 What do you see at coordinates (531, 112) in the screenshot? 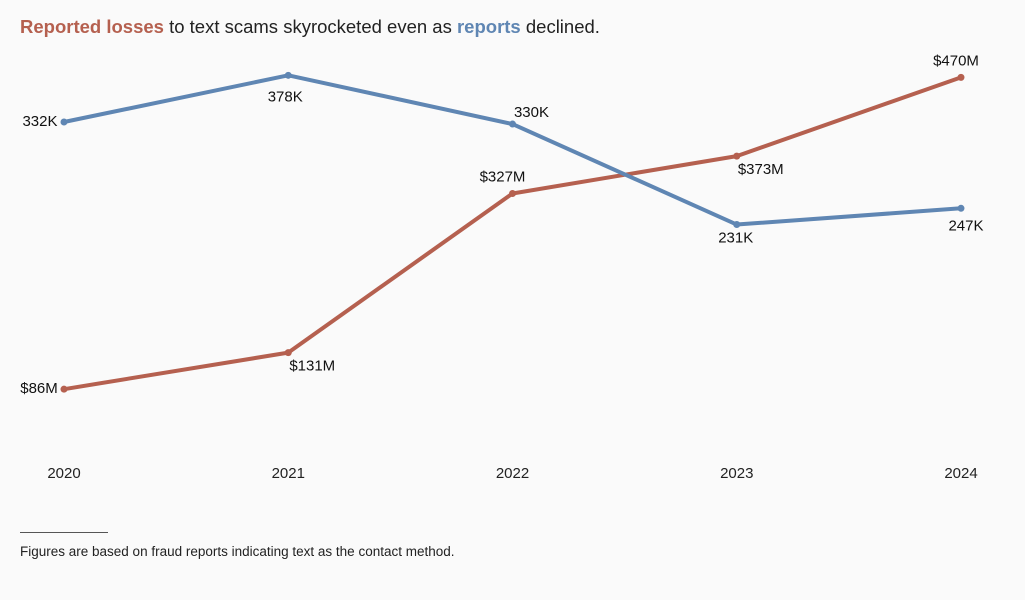
I see `data-label: 330K` at bounding box center [531, 112].